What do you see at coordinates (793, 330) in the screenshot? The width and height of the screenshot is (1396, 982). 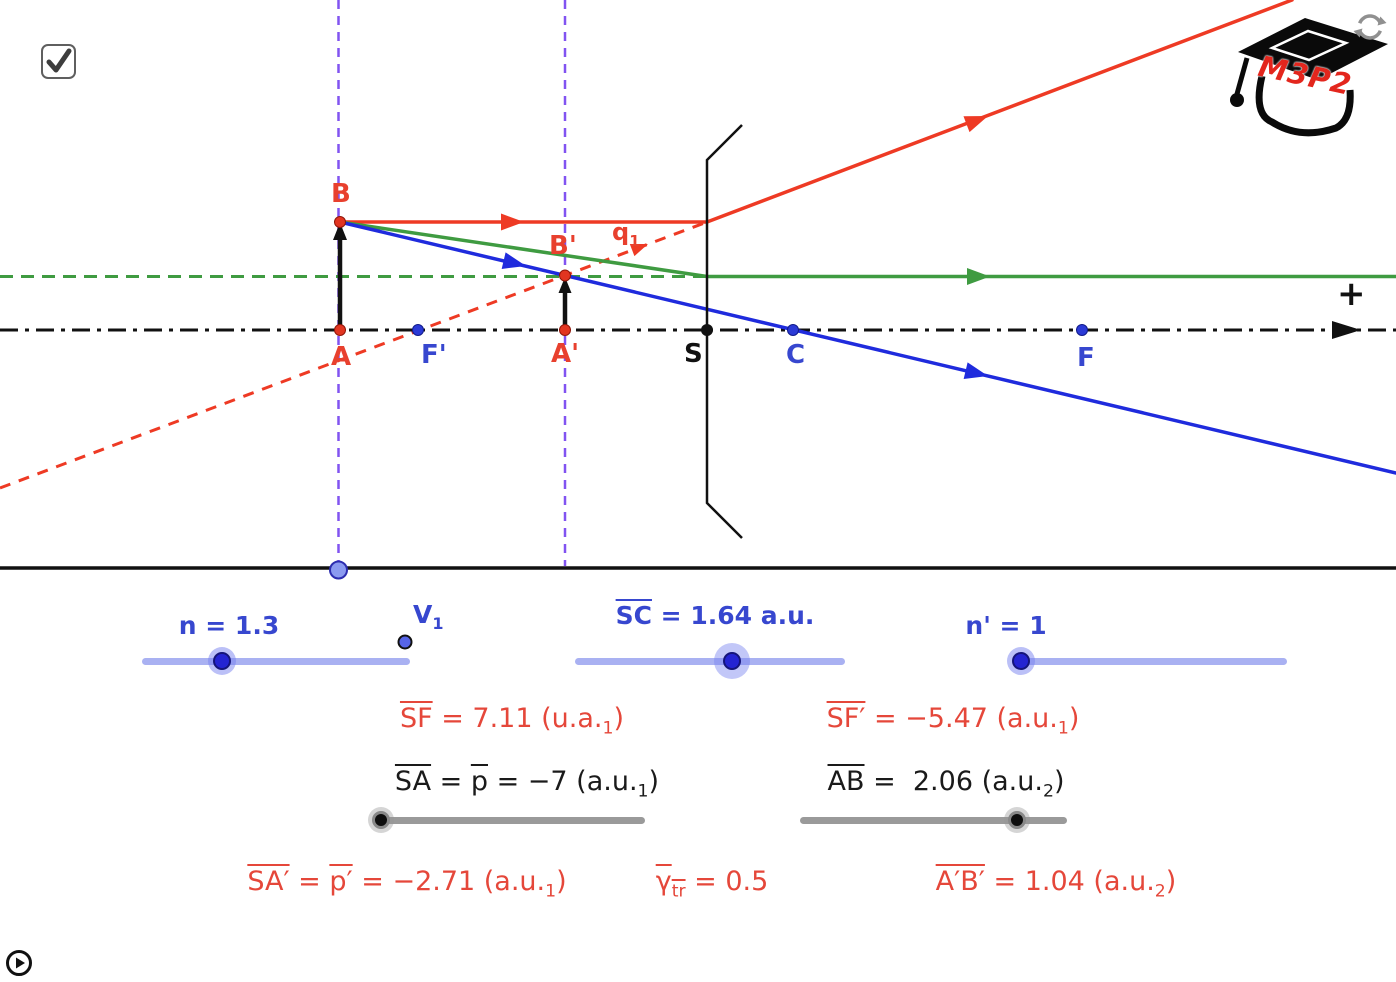 I see `point-C` at bounding box center [793, 330].